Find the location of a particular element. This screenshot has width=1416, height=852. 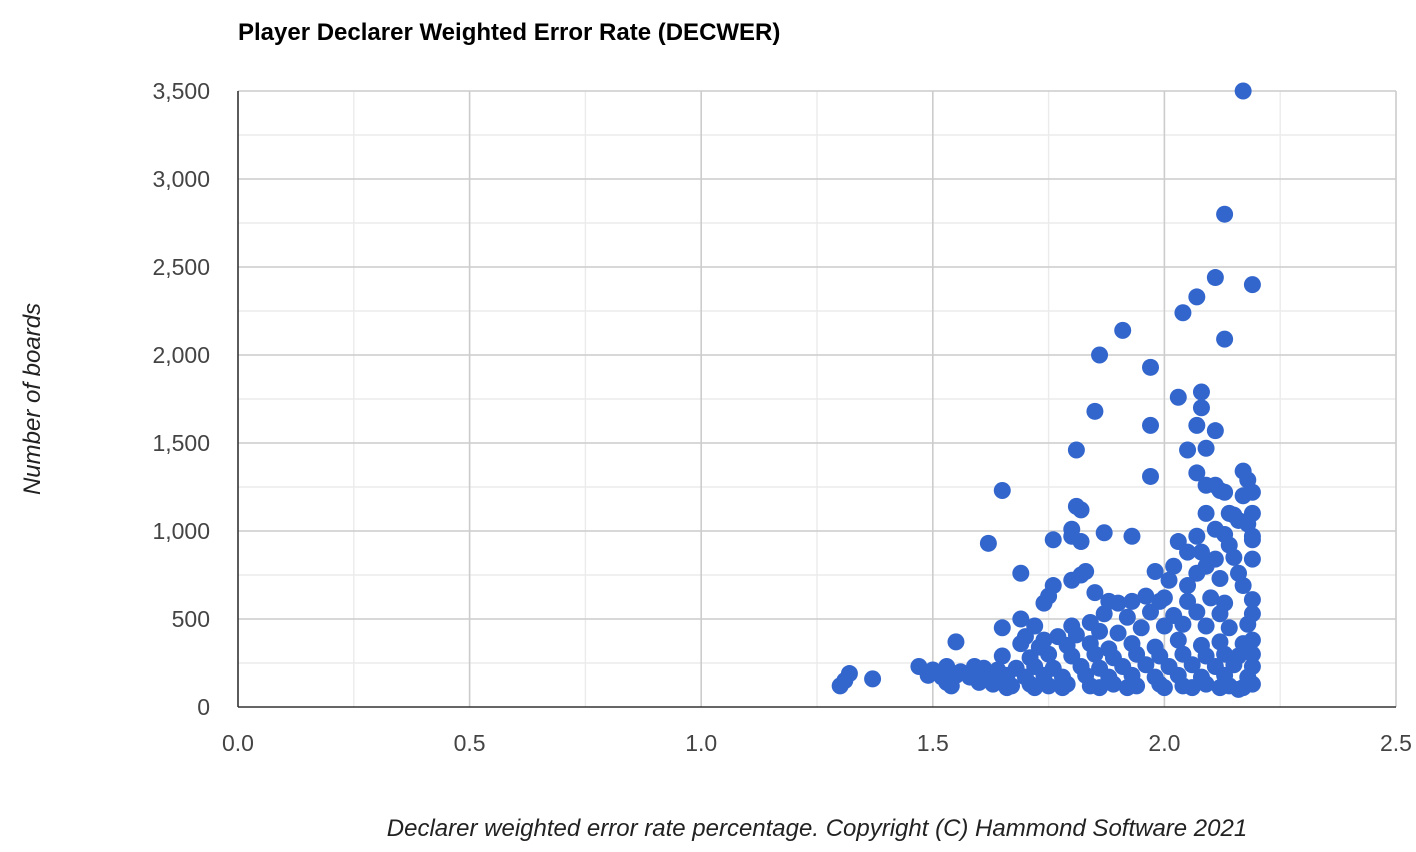

x-tick-label: 0.0 is located at coordinates (238, 743).